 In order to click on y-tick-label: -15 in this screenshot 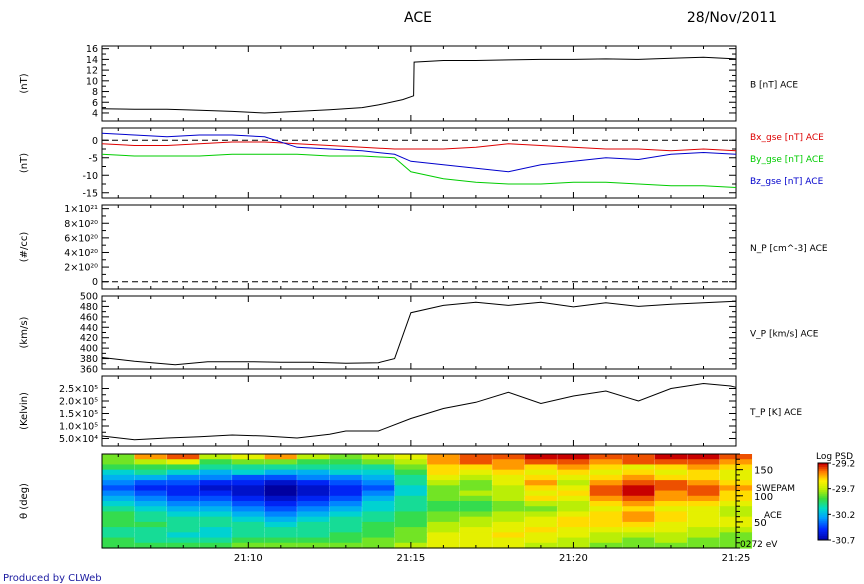, I will do `click(90, 193)`.